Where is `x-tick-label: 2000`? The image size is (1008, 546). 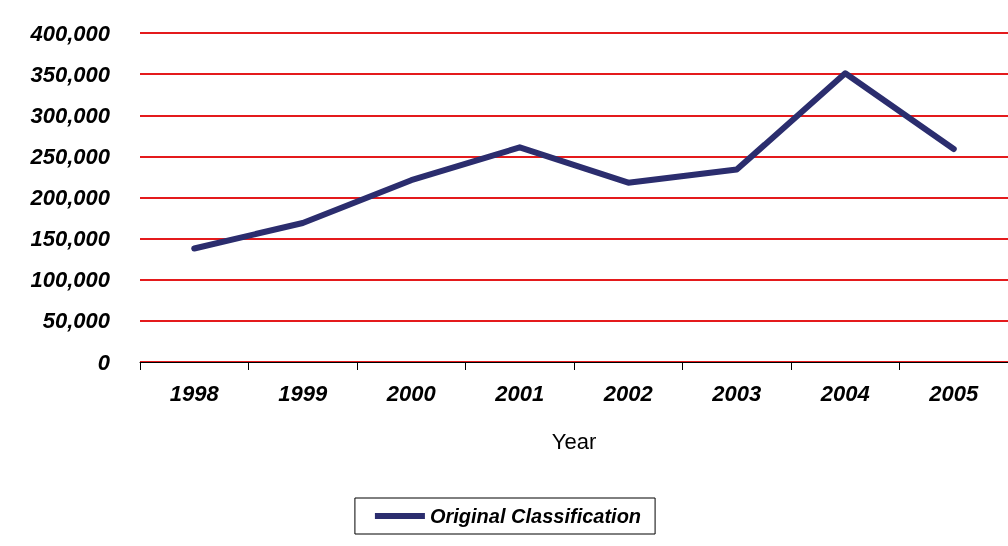
x-tick-label: 2000 is located at coordinates (411, 393).